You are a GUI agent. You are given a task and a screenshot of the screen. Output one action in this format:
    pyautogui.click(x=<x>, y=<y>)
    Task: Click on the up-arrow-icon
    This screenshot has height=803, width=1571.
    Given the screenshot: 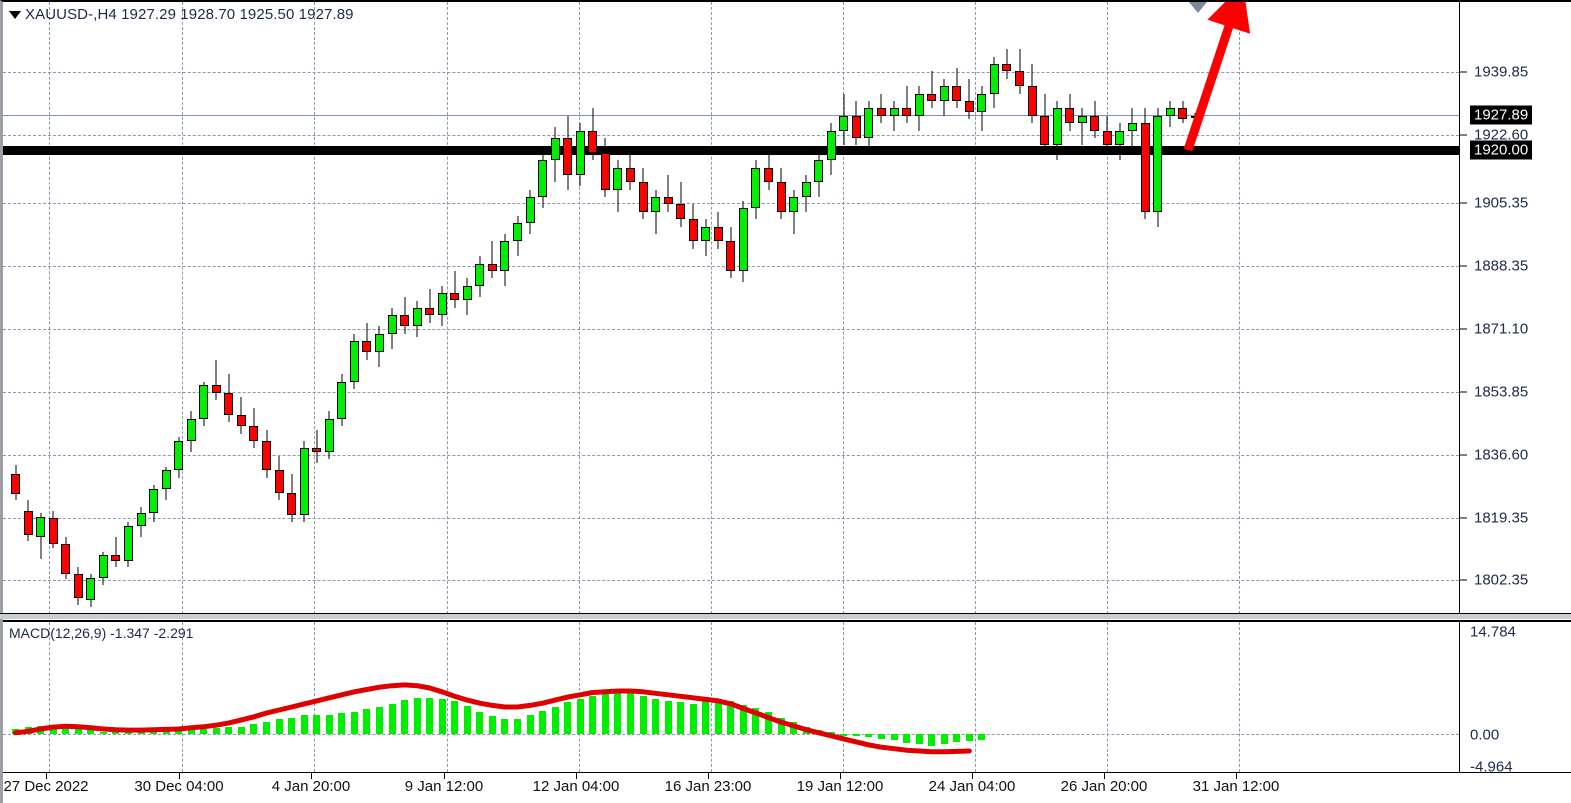 What is the action you would take?
    pyautogui.click(x=1217, y=77)
    